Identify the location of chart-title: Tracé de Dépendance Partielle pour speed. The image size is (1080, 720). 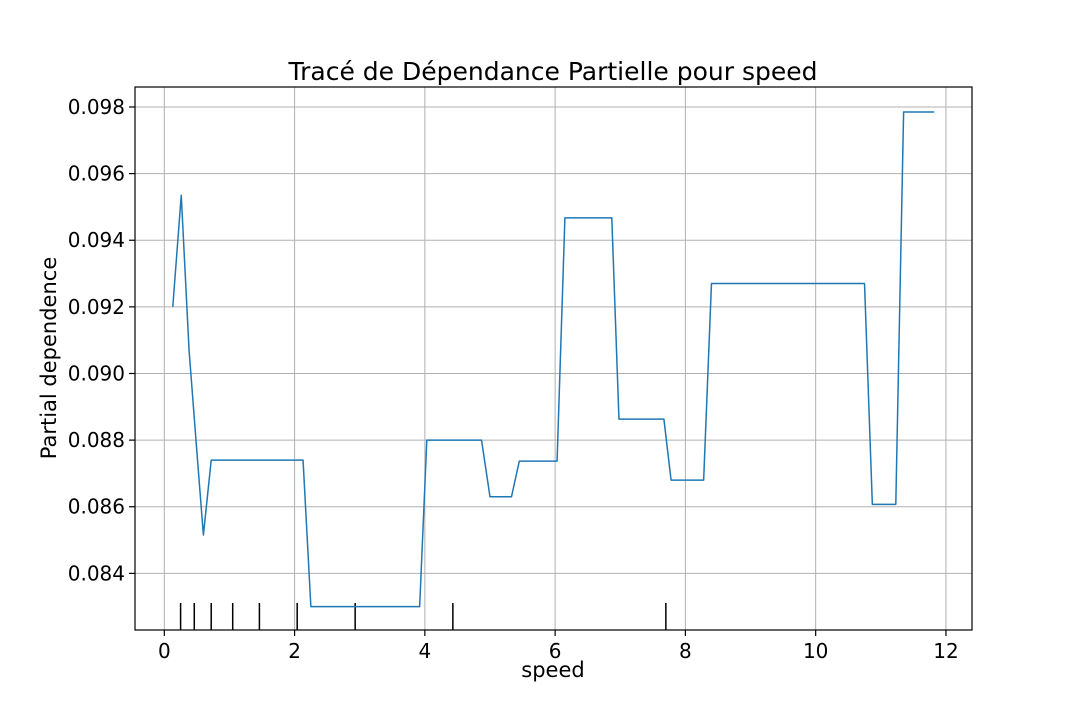
(553, 71).